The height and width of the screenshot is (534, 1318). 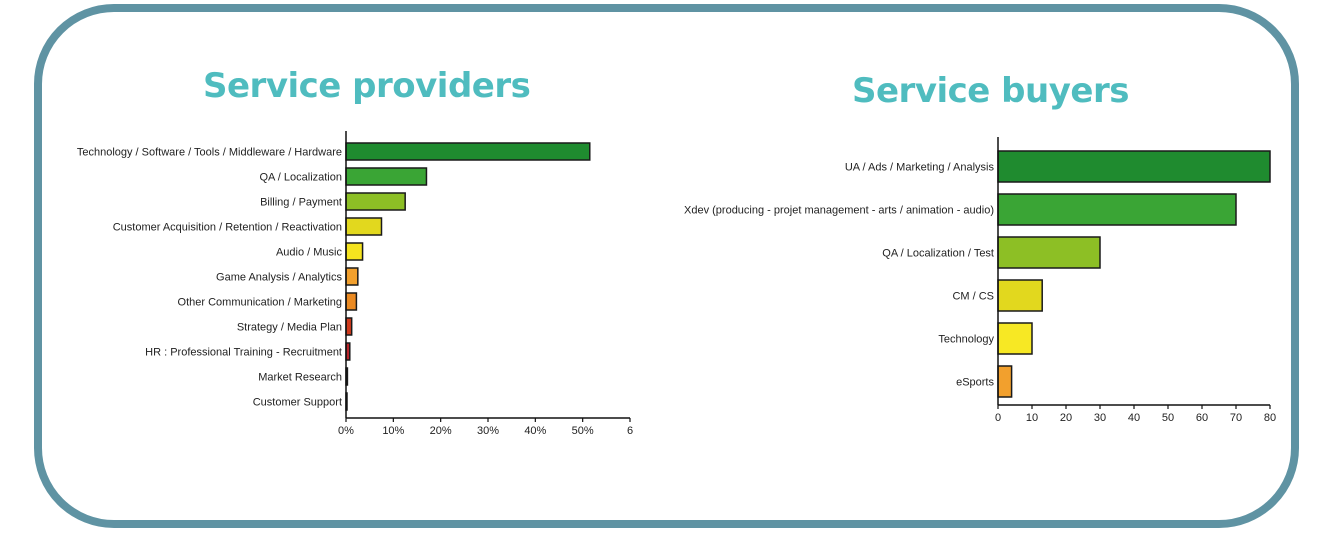 What do you see at coordinates (966, 340) in the screenshot?
I see `category-label: Technology` at bounding box center [966, 340].